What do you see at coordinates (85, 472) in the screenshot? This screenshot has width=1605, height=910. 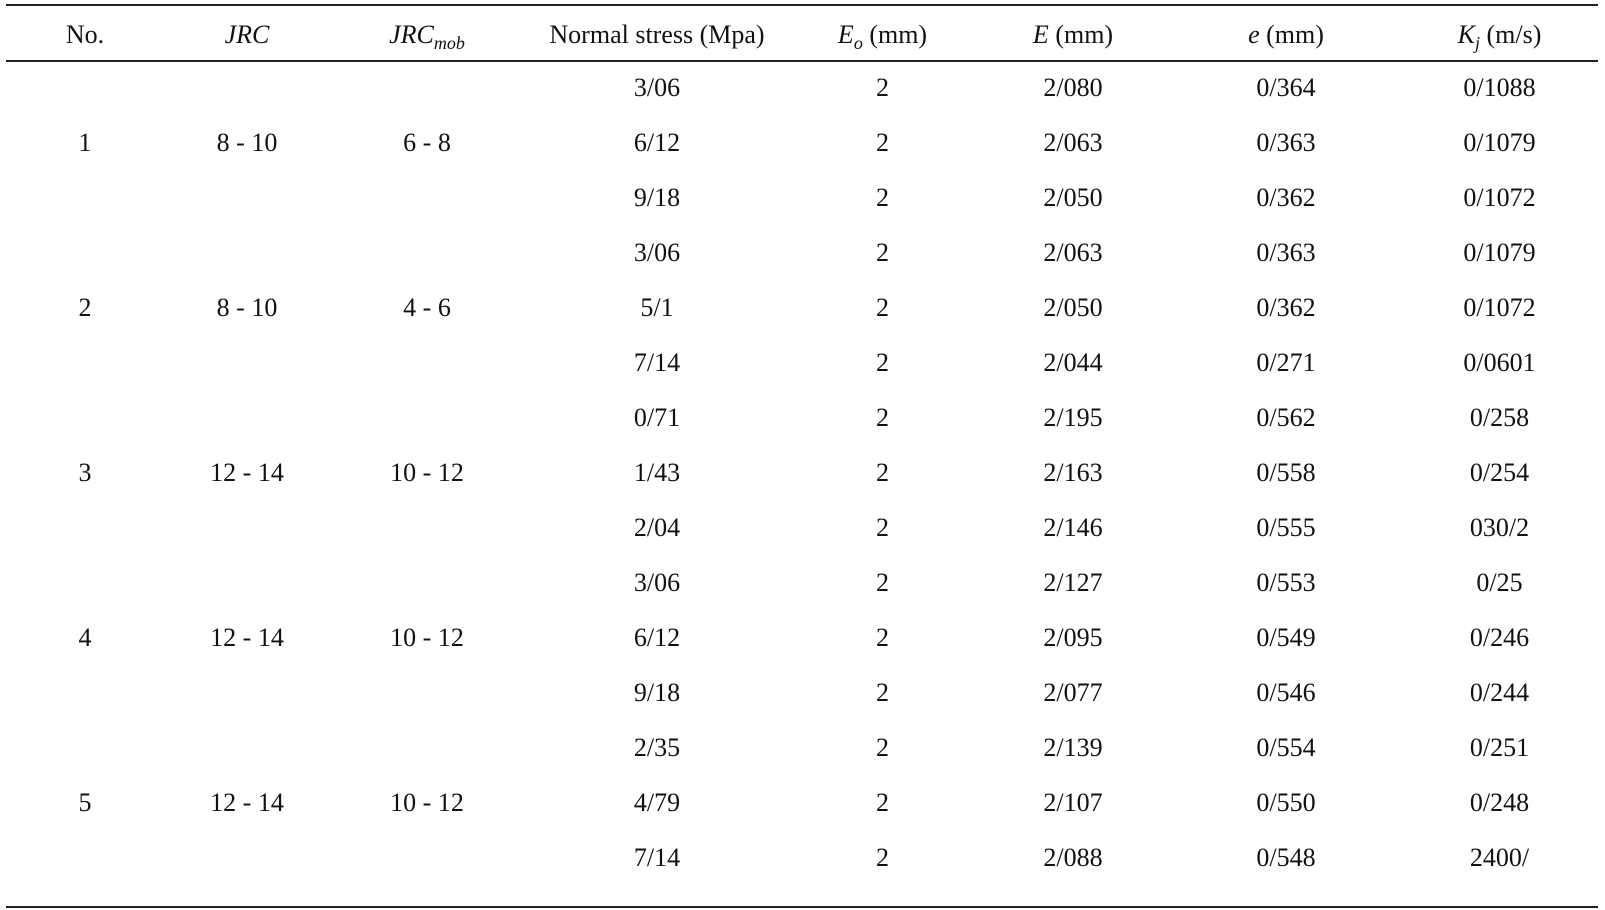 I see `group-no-cell: 3` at bounding box center [85, 472].